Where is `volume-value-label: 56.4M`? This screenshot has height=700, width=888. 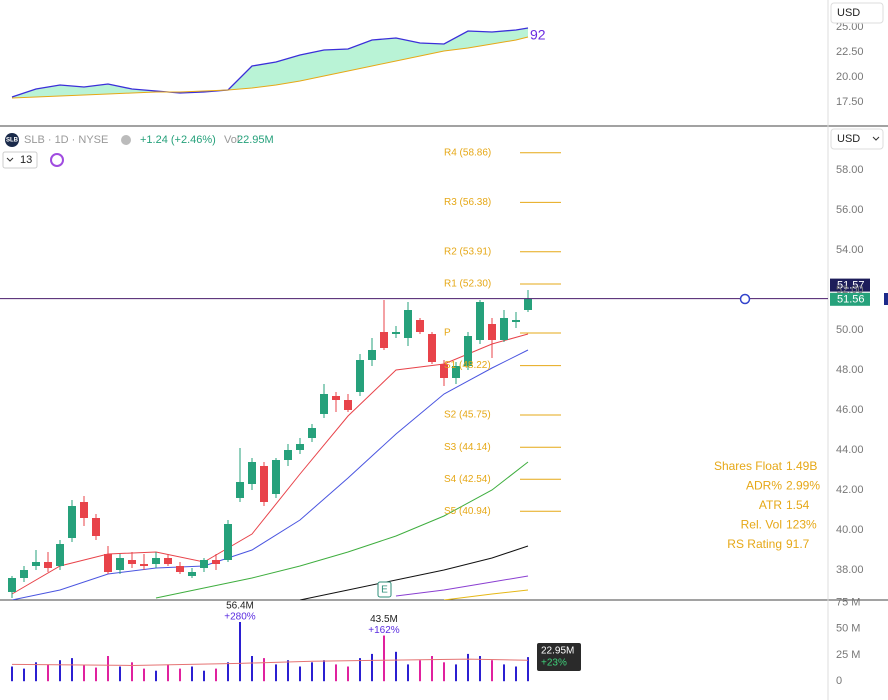
volume-value-label: 56.4M is located at coordinates (240, 606).